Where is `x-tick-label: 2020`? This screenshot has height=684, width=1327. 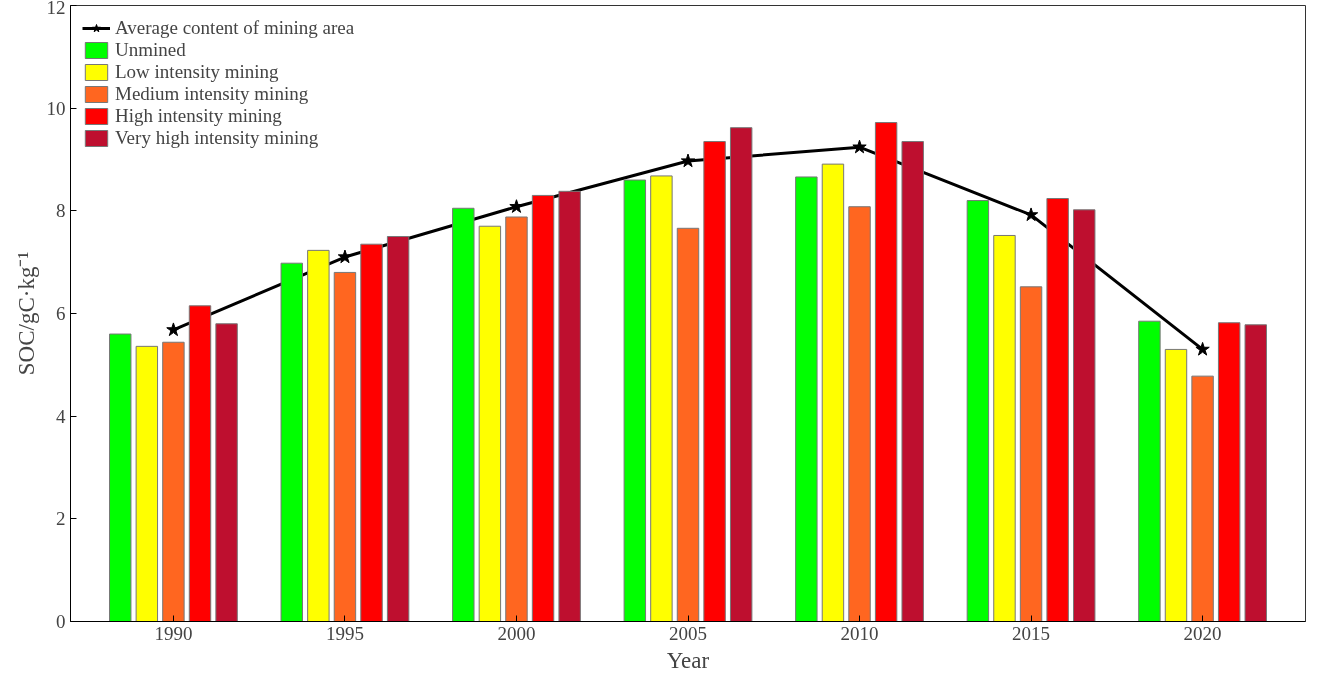 x-tick-label: 2020 is located at coordinates (1202, 633).